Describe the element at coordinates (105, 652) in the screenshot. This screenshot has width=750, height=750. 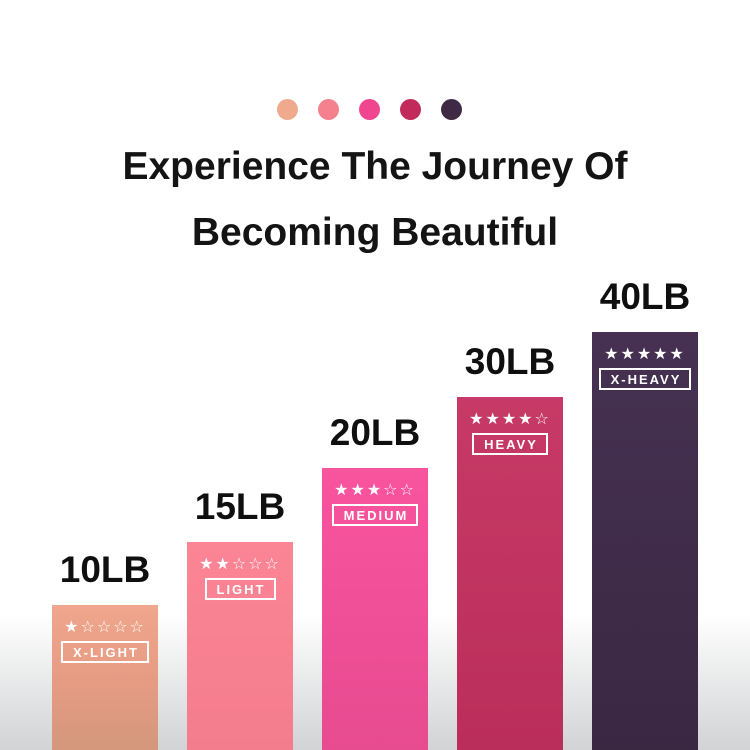
I see `level-badge-x-light: X-LIGHT` at that location.